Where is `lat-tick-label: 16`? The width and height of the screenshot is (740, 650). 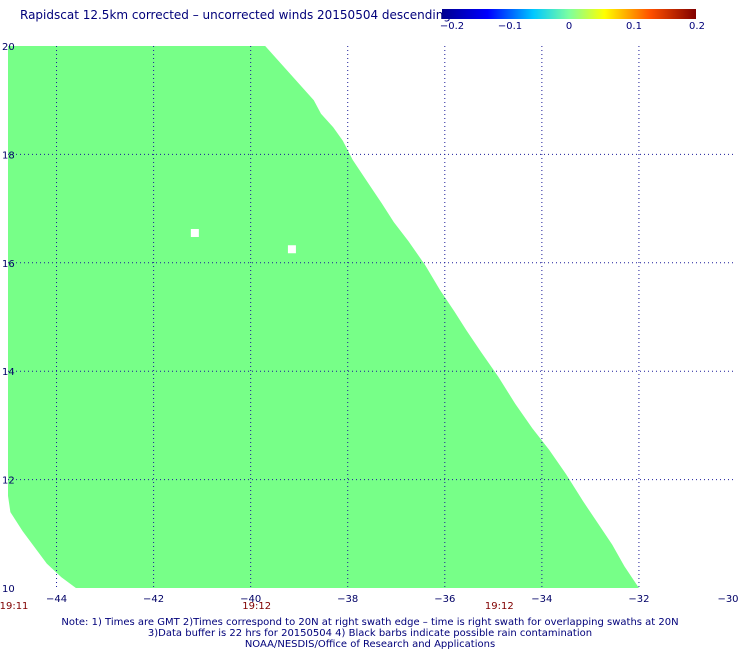
lat-tick-label: 16 is located at coordinates (8, 264).